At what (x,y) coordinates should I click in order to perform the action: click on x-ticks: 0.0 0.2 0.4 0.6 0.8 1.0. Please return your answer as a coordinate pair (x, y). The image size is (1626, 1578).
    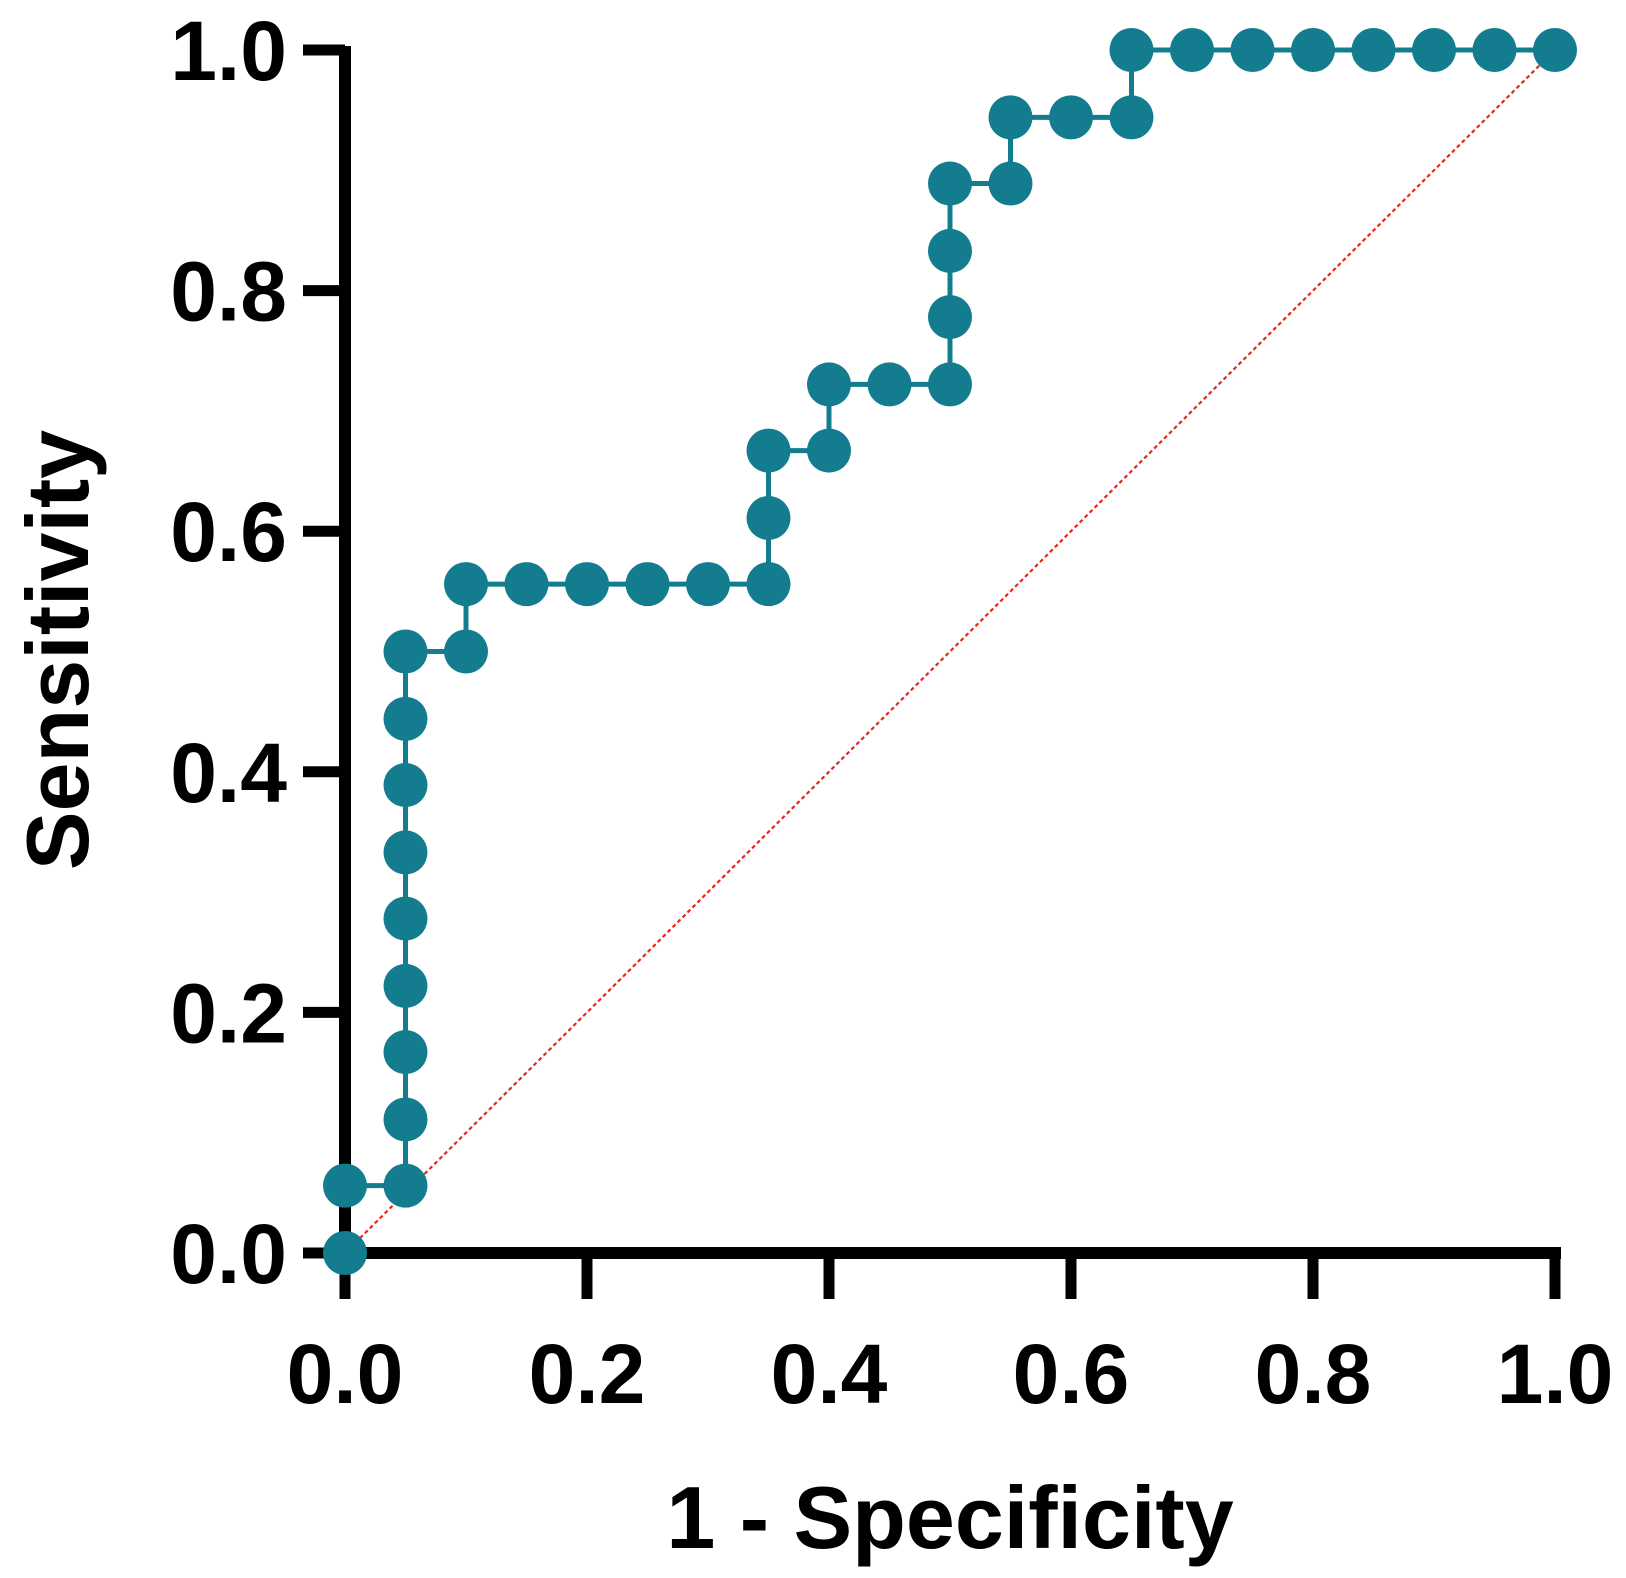
    Looking at the image, I should click on (950, 1337).